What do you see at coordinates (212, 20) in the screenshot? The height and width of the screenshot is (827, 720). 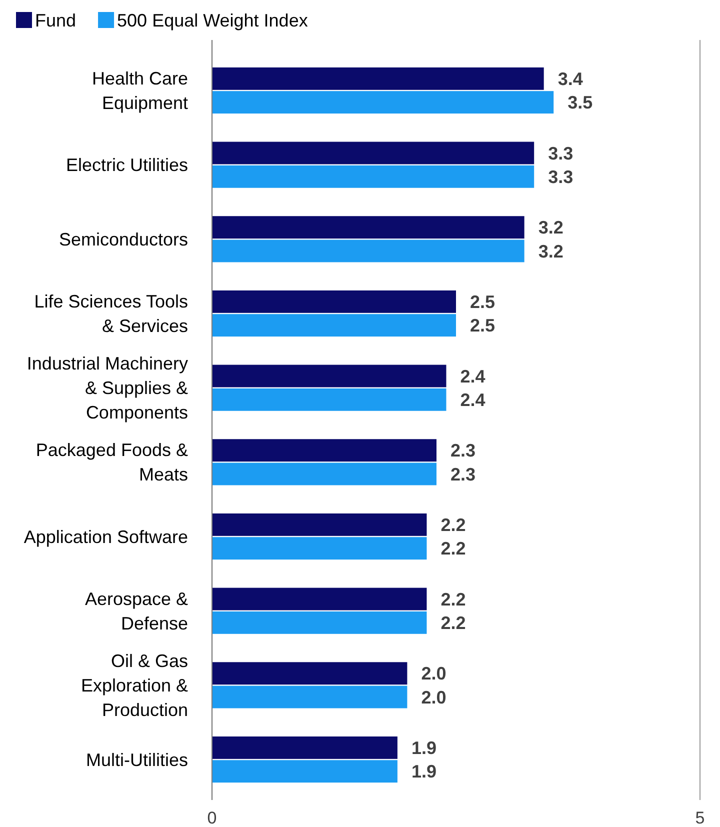 I see `legend-label: 500 Equal Weight Index` at bounding box center [212, 20].